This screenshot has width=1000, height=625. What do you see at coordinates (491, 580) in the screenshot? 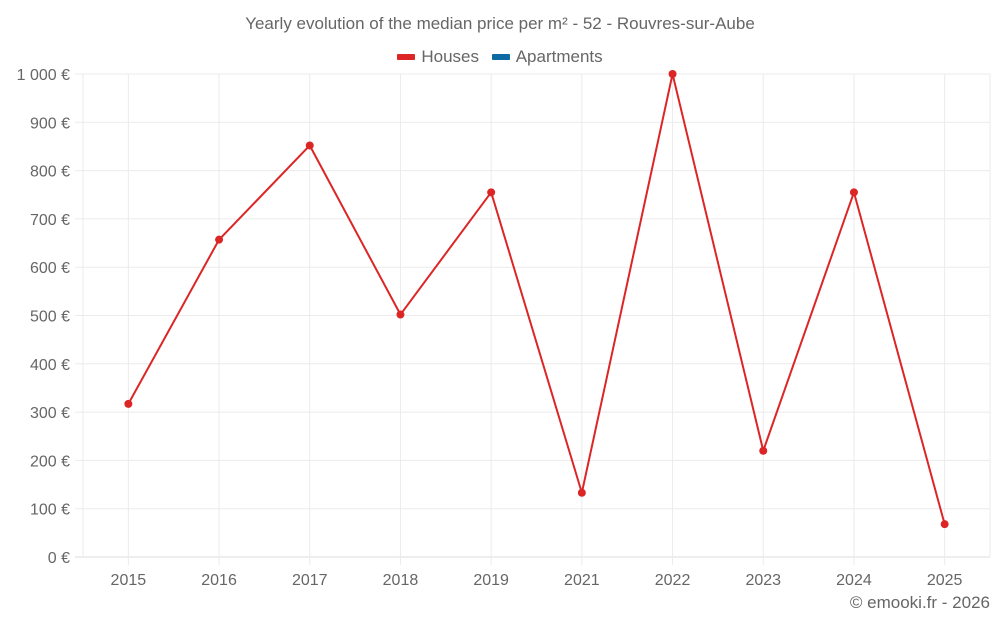
I see `x-tick-label: 2019` at bounding box center [491, 580].